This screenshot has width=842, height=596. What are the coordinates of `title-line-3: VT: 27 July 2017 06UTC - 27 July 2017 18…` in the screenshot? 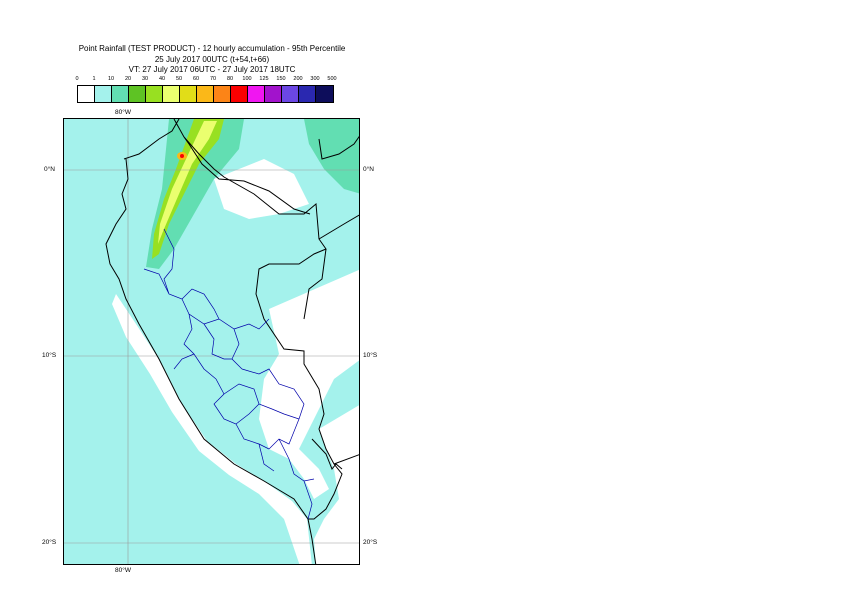 It's located at (212, 69).